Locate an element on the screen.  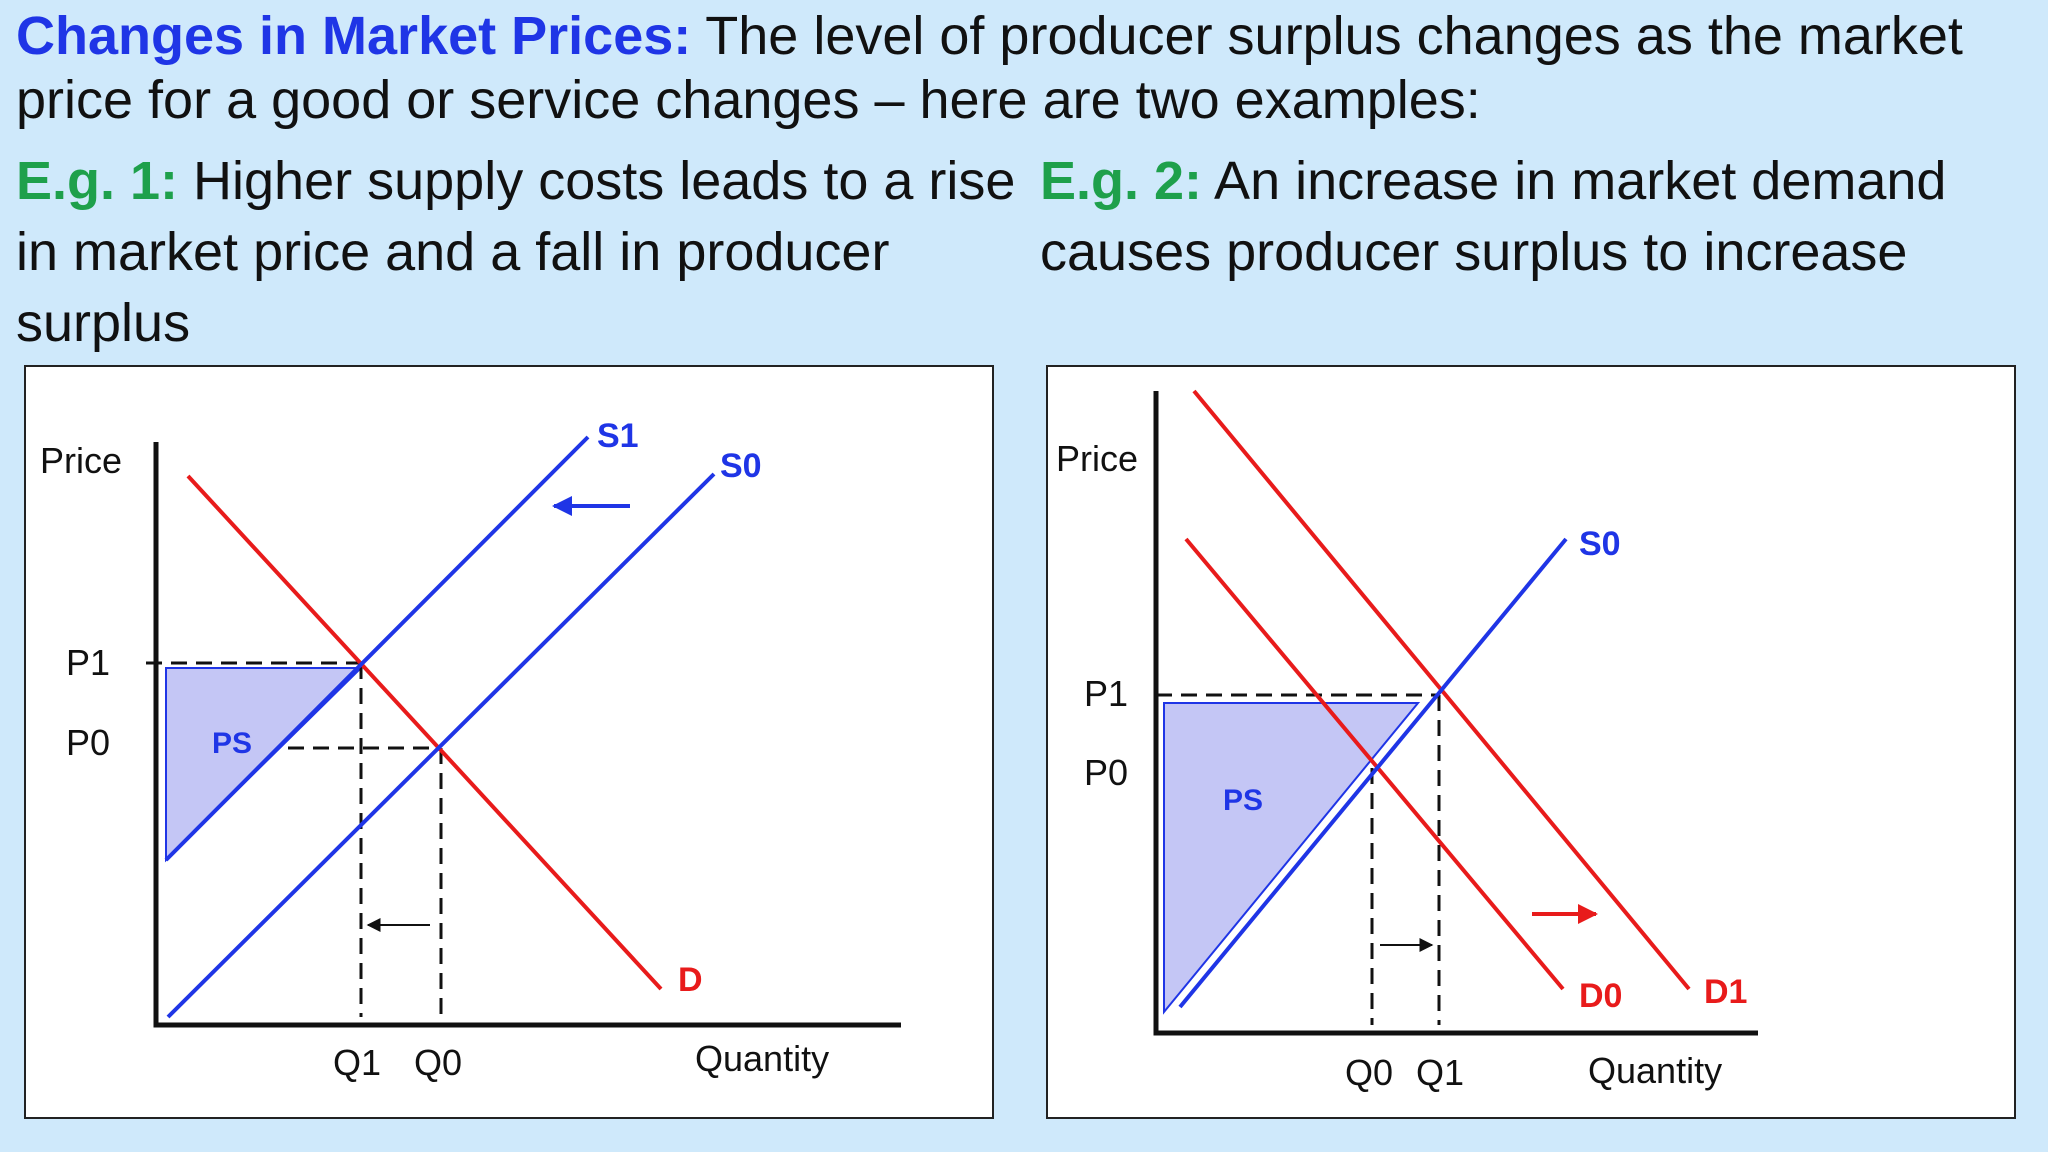
intro-lead: Changes in Market Prices: is located at coordinates (354, 36).